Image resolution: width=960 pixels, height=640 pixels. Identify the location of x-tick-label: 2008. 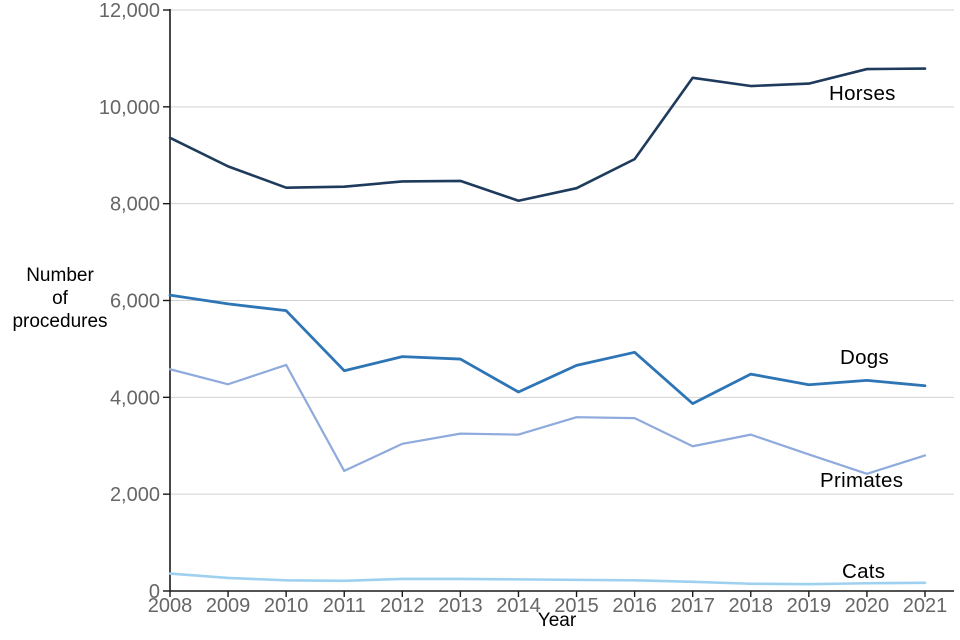
(170, 606).